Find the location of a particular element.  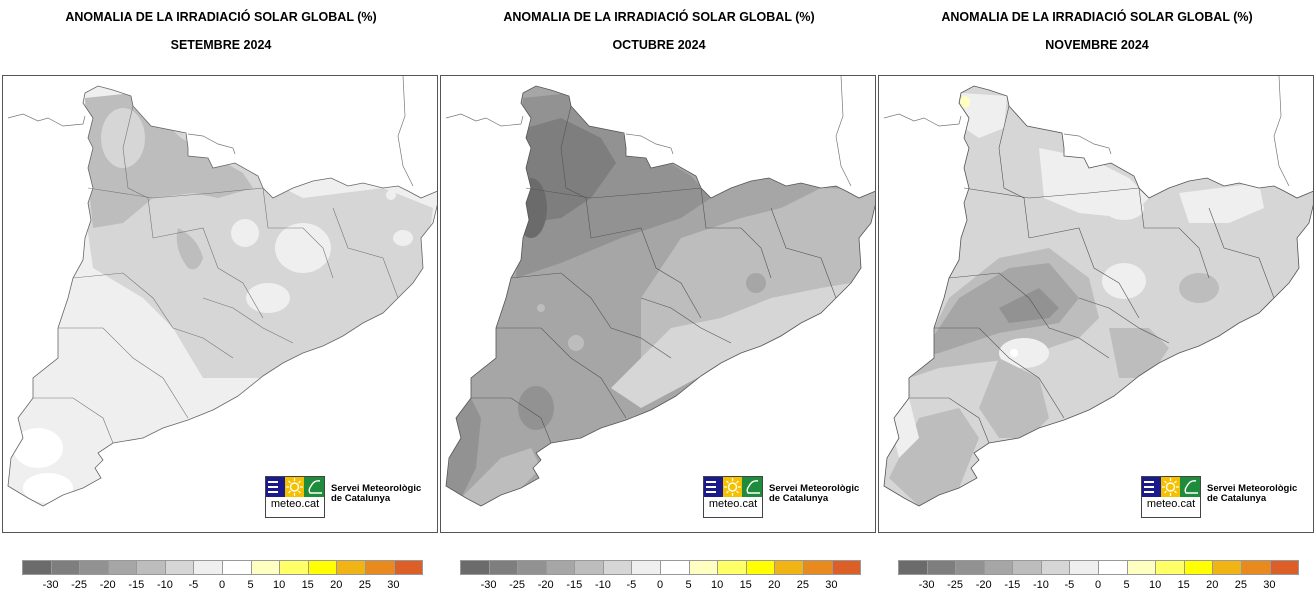

tick-label: 30 is located at coordinates (393, 585).